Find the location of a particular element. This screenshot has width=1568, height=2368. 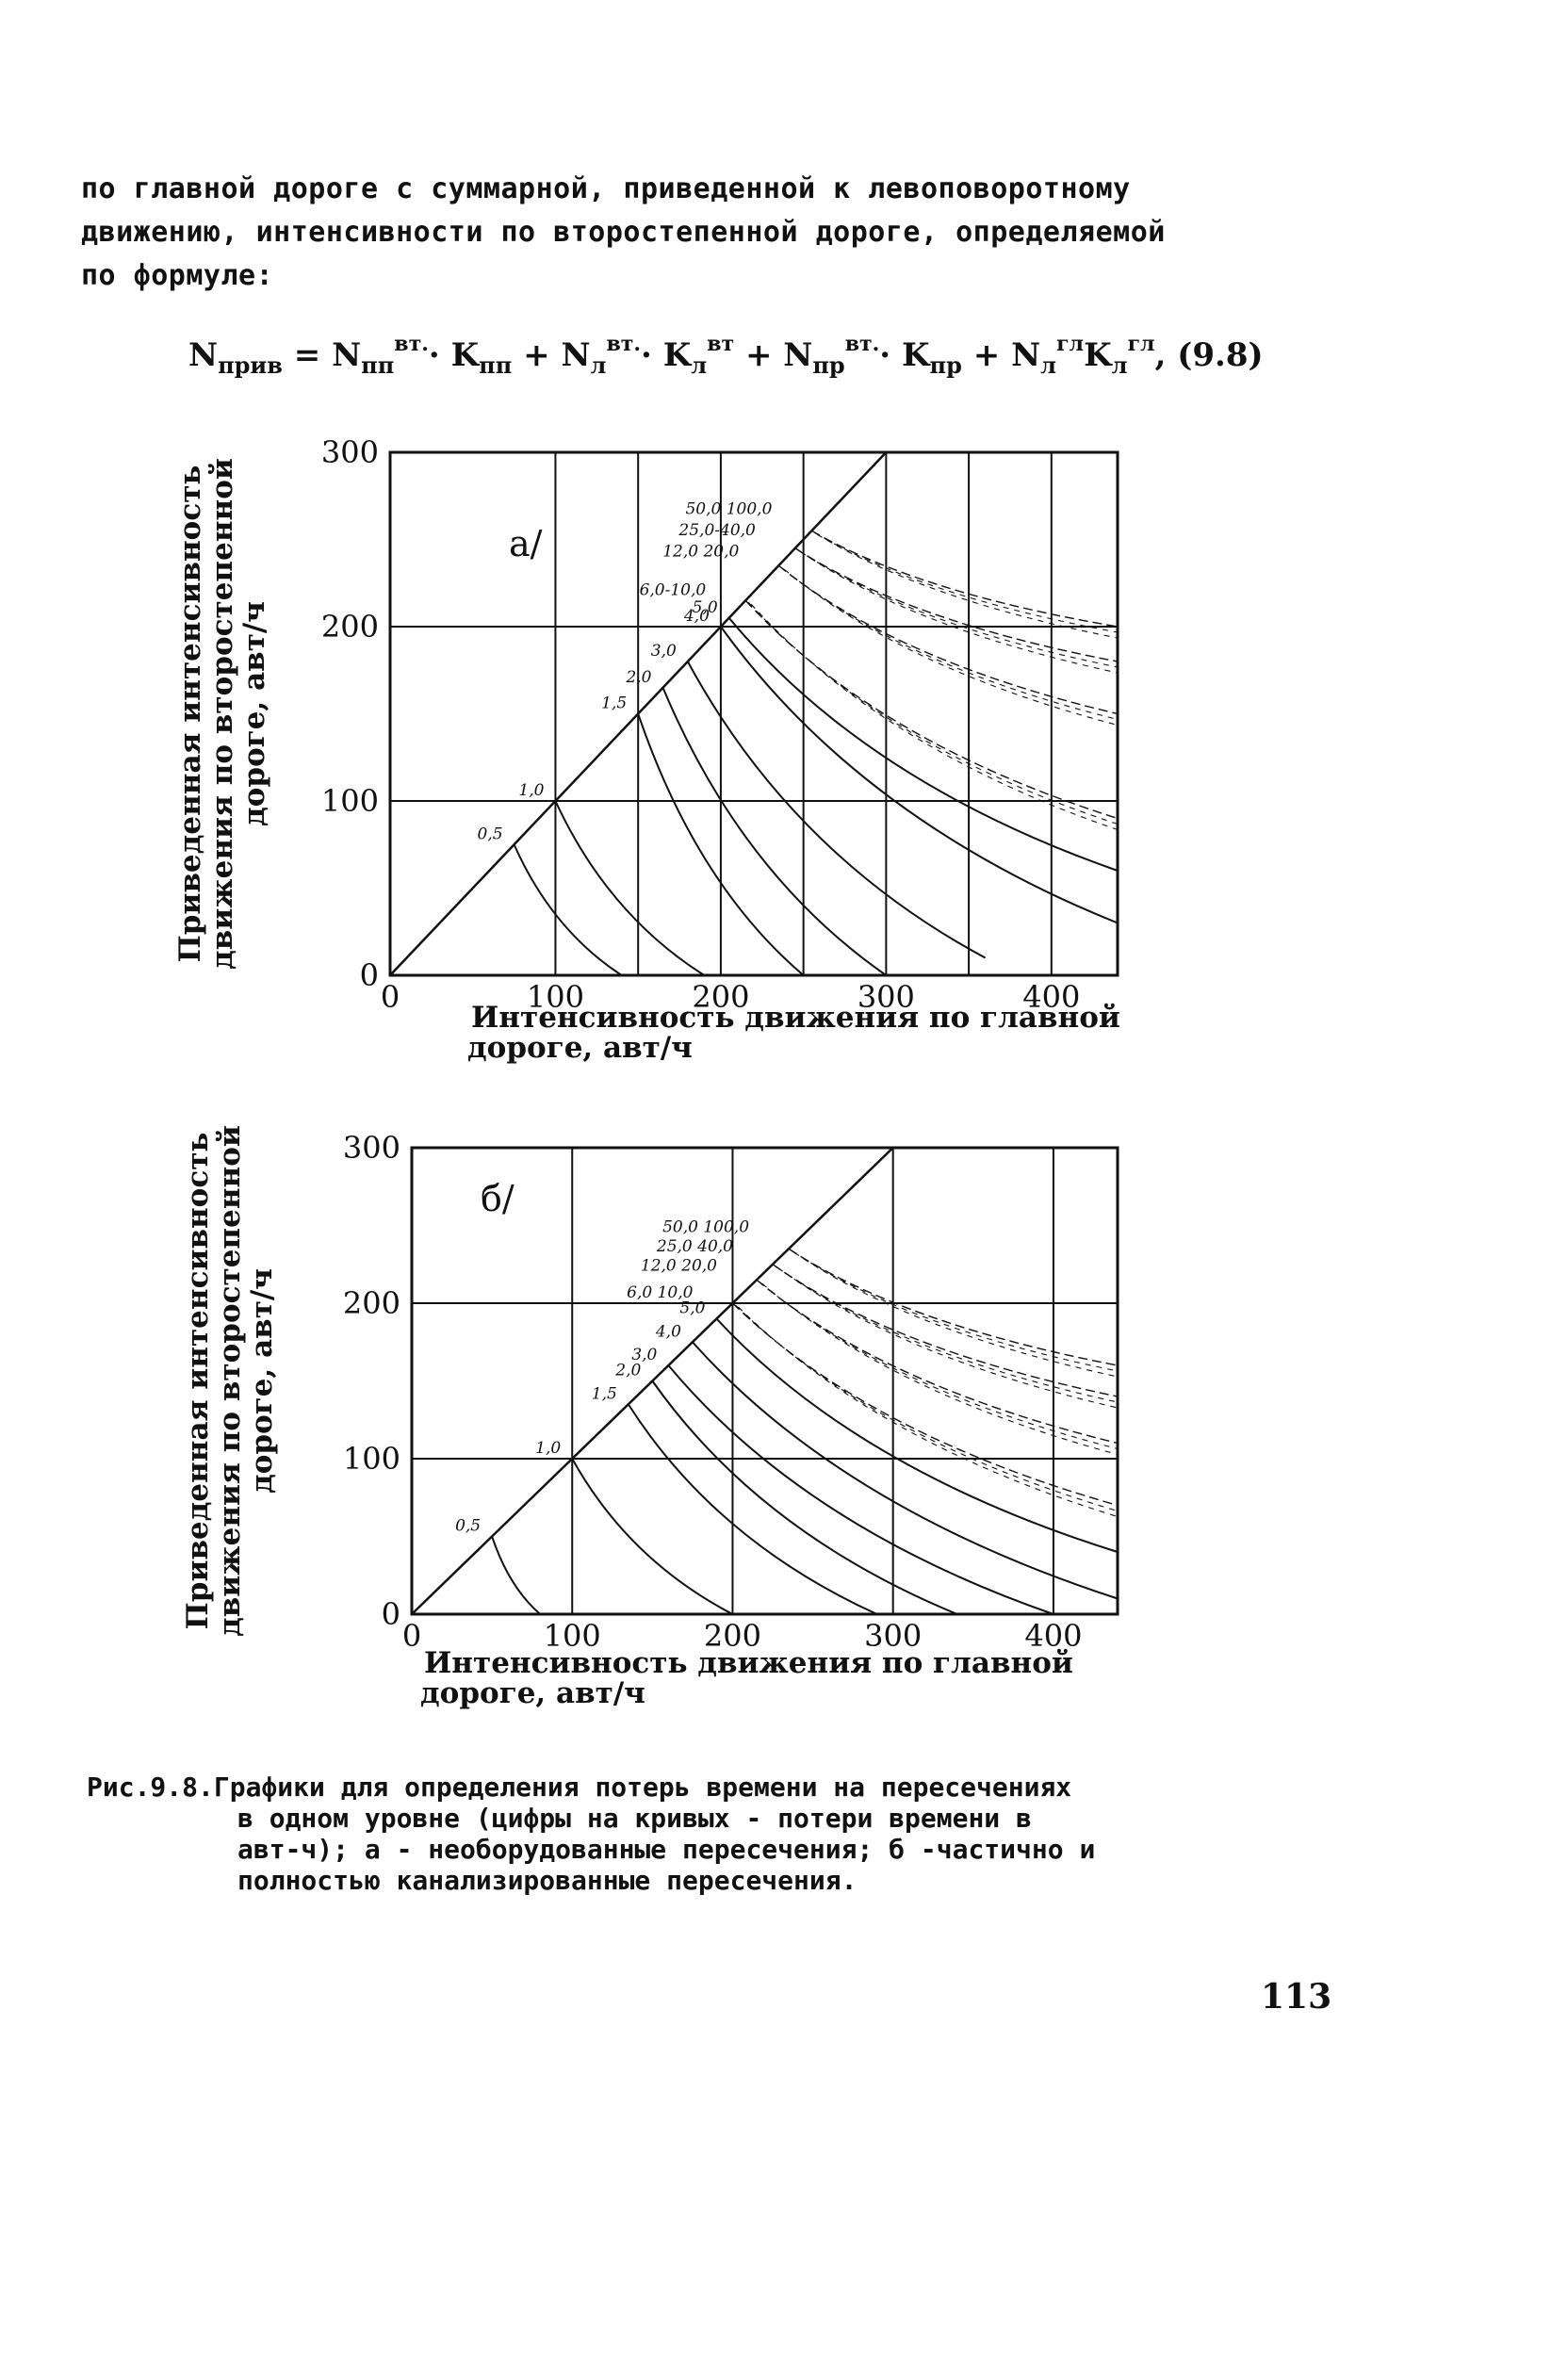

curve-label: 4,0 is located at coordinates (697, 616).